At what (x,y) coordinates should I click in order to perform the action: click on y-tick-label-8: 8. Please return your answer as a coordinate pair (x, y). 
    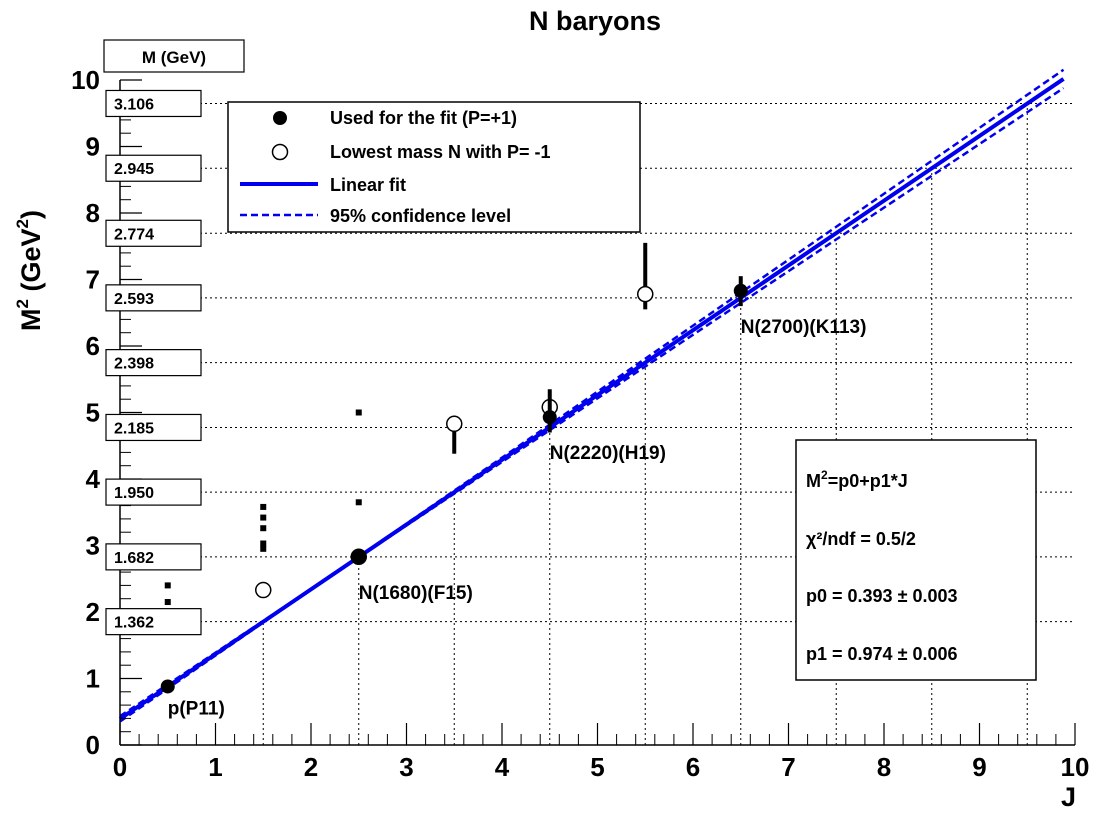
    Looking at the image, I should click on (93, 213).